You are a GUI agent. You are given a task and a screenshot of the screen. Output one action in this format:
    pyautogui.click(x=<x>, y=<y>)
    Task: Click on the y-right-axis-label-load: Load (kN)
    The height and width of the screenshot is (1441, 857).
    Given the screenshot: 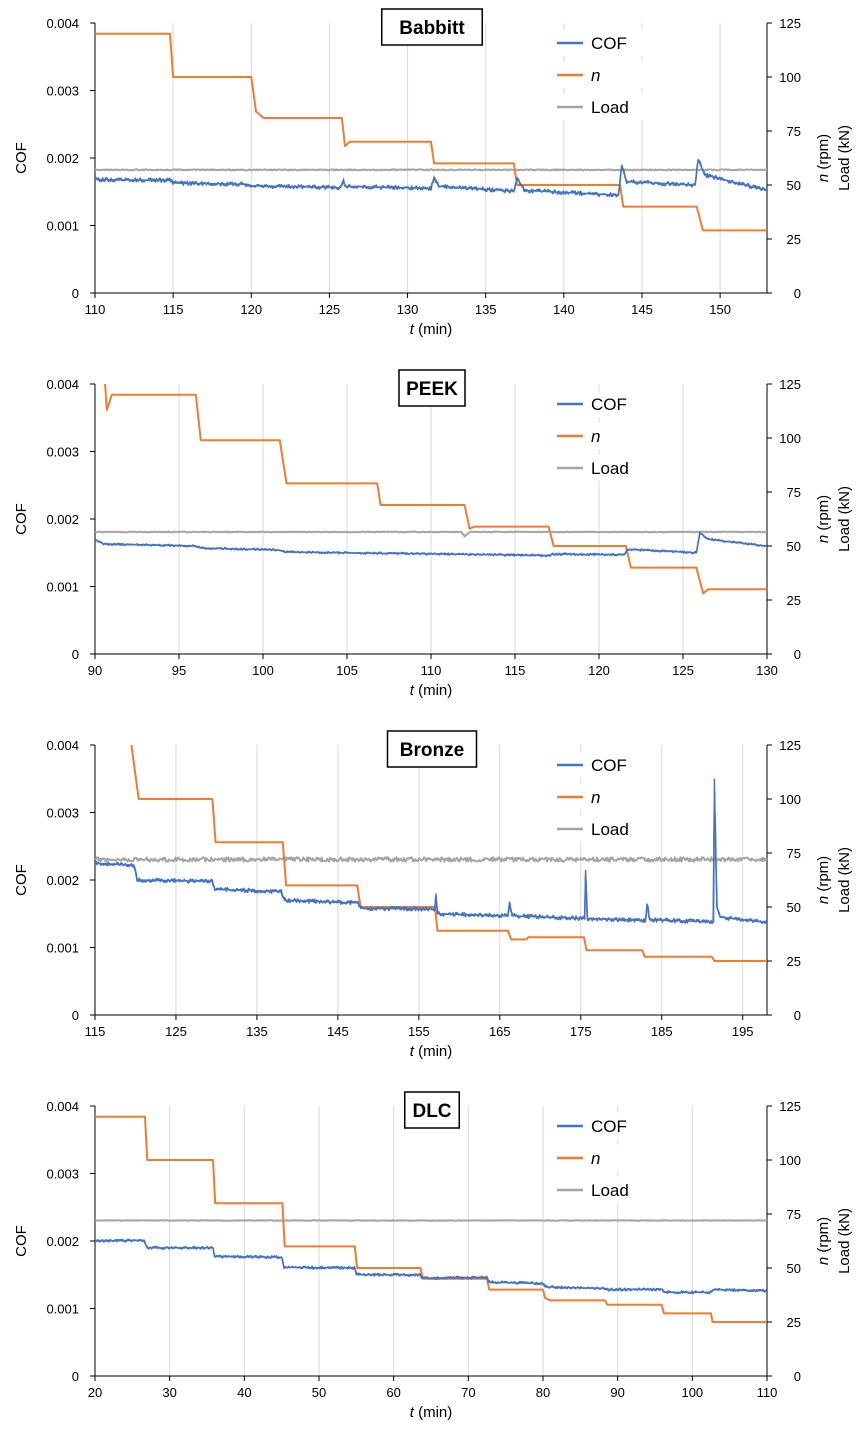 What is the action you would take?
    pyautogui.click(x=844, y=519)
    